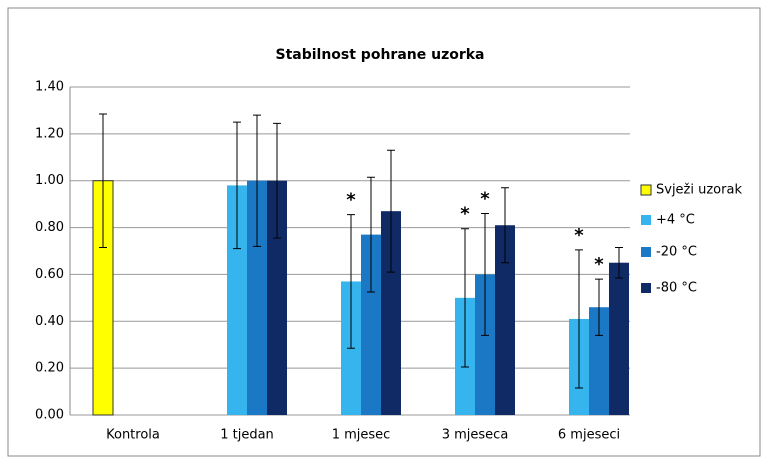 This screenshot has height=463, width=768. What do you see at coordinates (475, 435) in the screenshot?
I see `x-tick-label: 3 mjeseca` at bounding box center [475, 435].